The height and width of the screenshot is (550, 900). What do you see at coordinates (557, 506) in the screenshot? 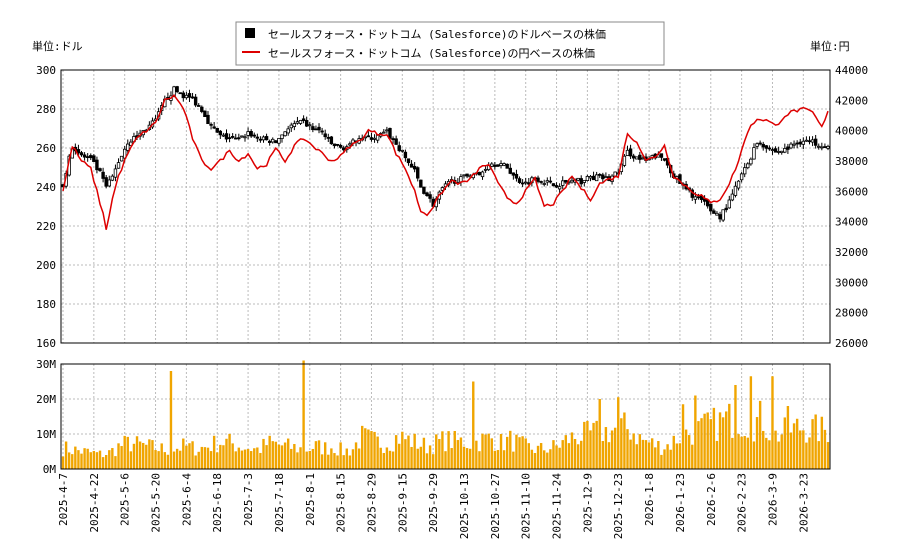
I see `date-tick-label: 2025-11-24` at bounding box center [557, 506].